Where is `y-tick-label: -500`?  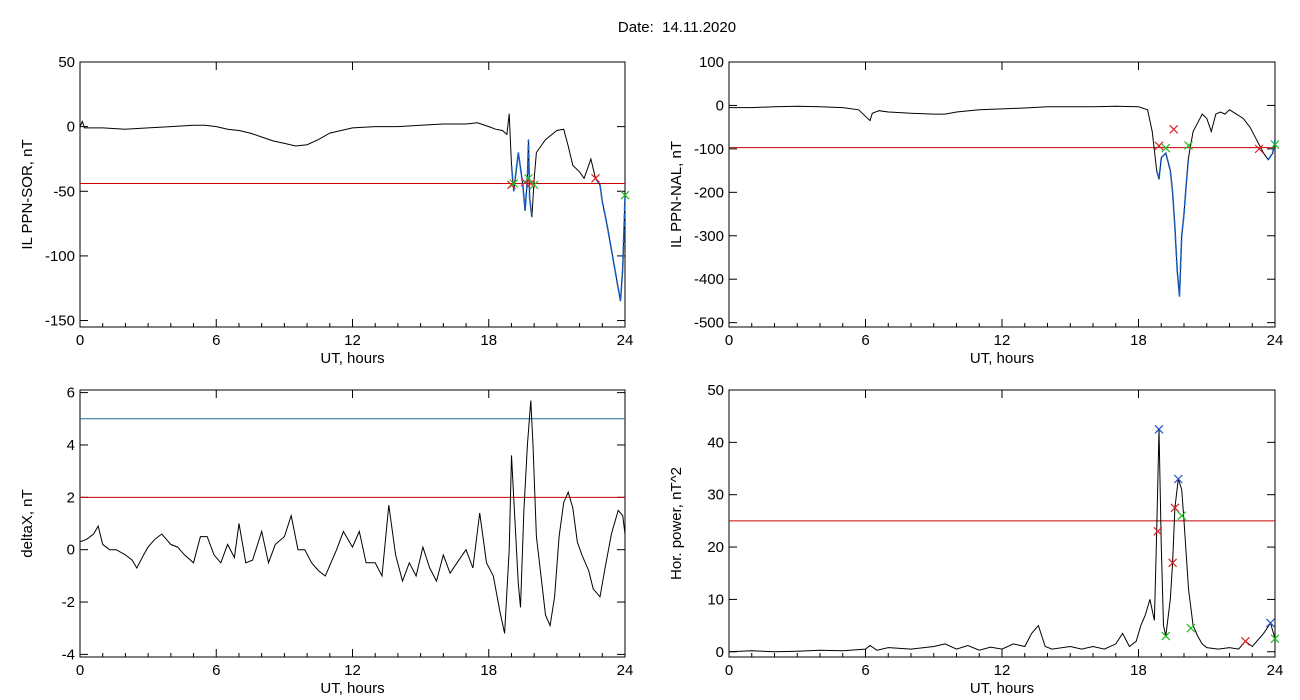
y-tick-label: -500 is located at coordinates (709, 323).